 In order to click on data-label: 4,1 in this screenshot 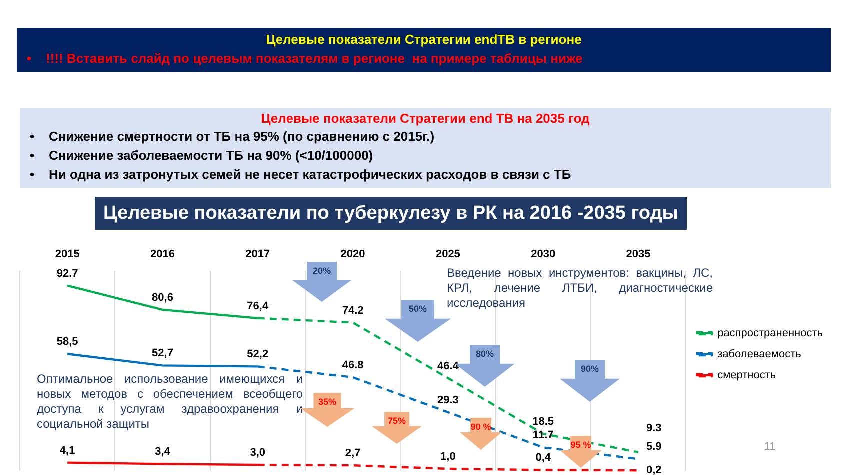, I will do `click(68, 450)`.